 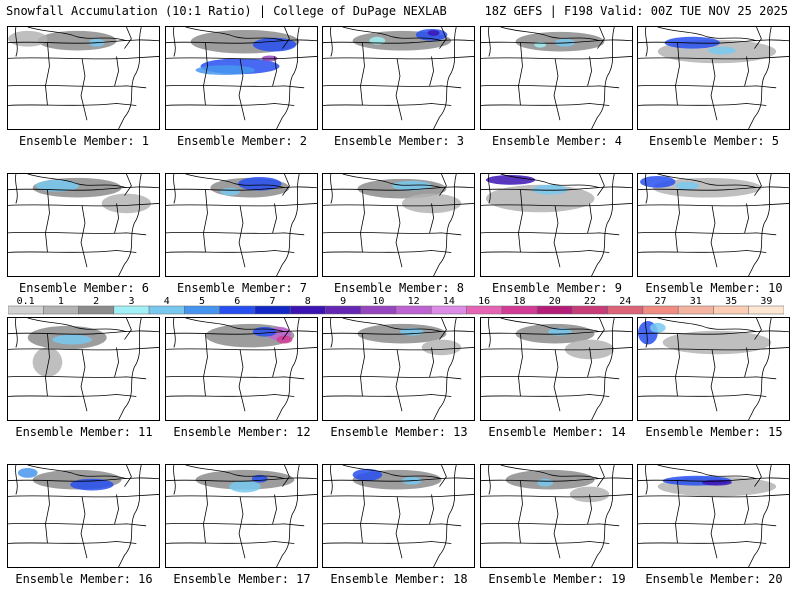 What do you see at coordinates (242, 432) in the screenshot?
I see `ensemble-member-label: Ensemble Member: 12` at bounding box center [242, 432].